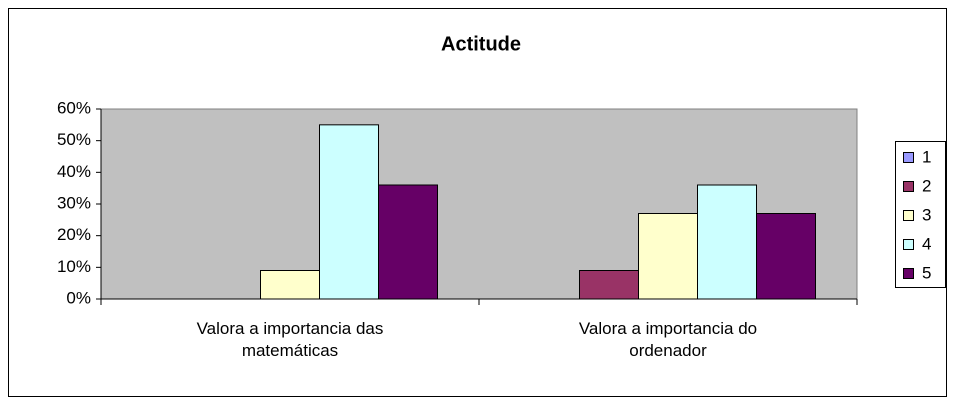  I want to click on legend-label: 3, so click(926, 214).